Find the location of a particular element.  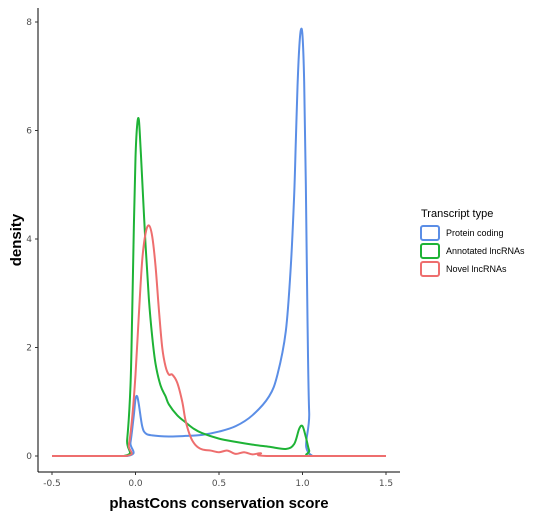

y-tick-label: 8 is located at coordinates (29, 23).